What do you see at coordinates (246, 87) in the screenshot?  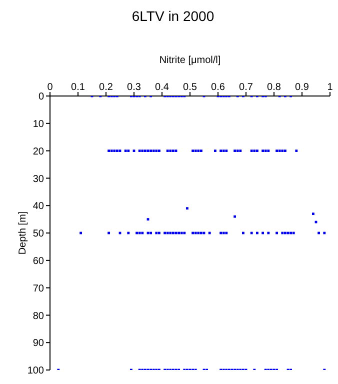 I see `x-tick-label: 0.7` at bounding box center [246, 87].